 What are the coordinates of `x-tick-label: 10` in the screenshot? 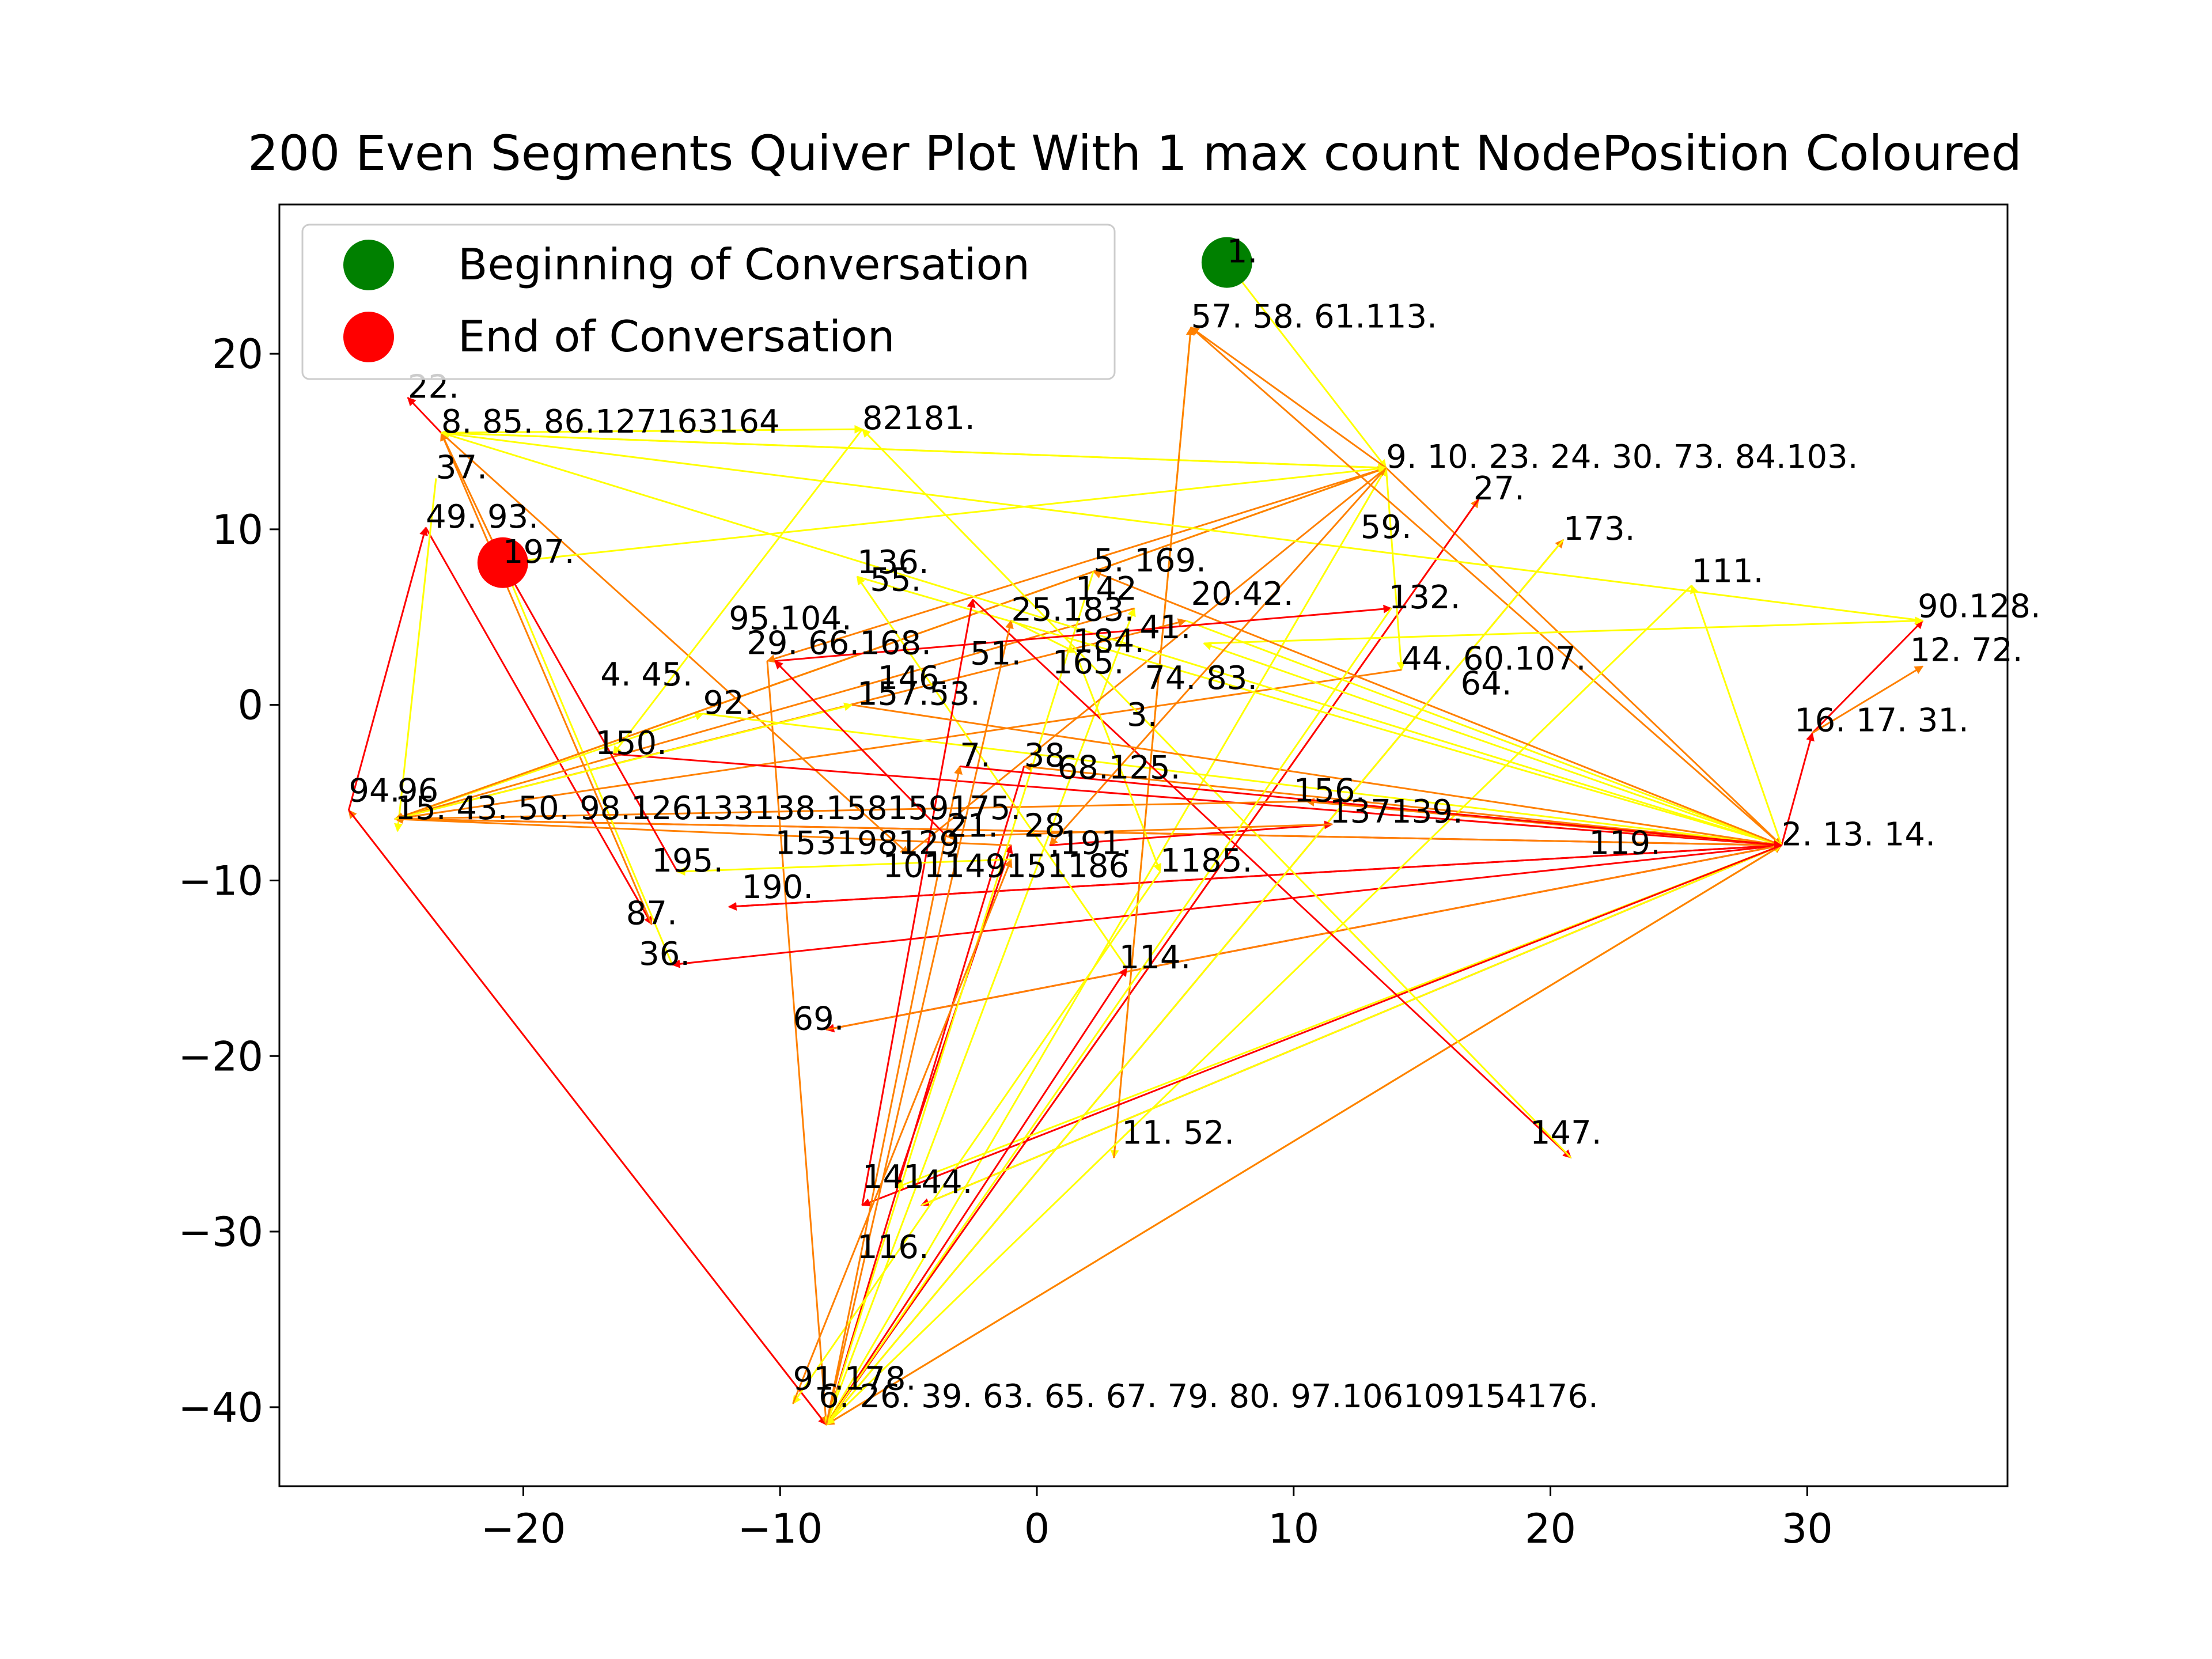 It's located at (1293, 1528).